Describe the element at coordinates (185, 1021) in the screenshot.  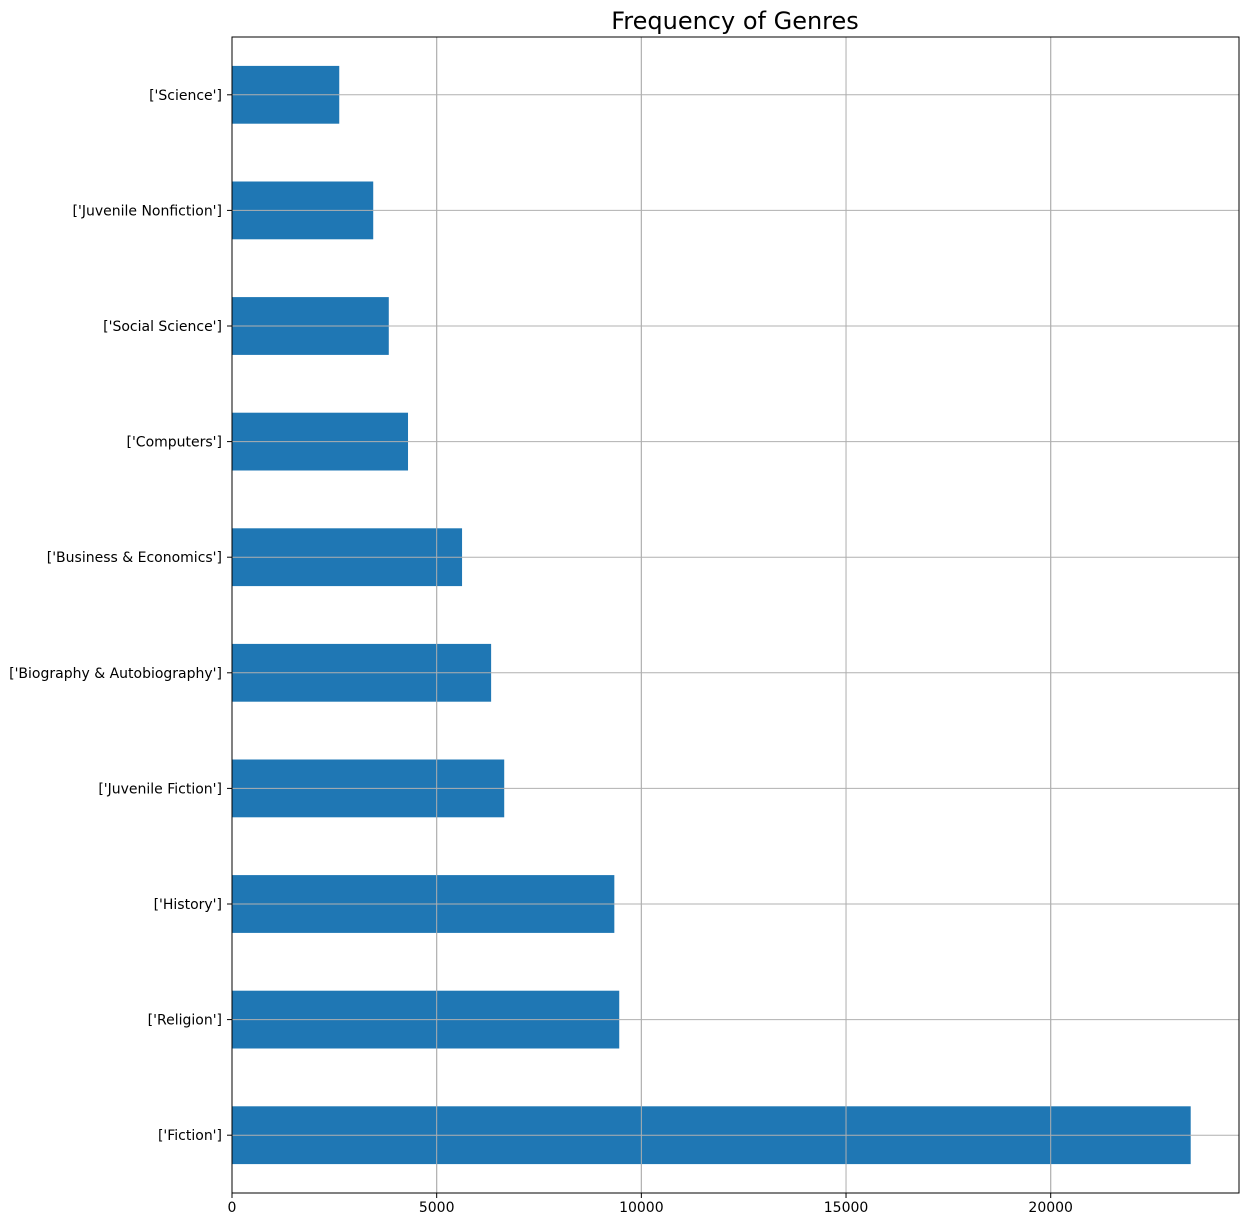
I see `y-tick-label: ['Religion']` at that location.